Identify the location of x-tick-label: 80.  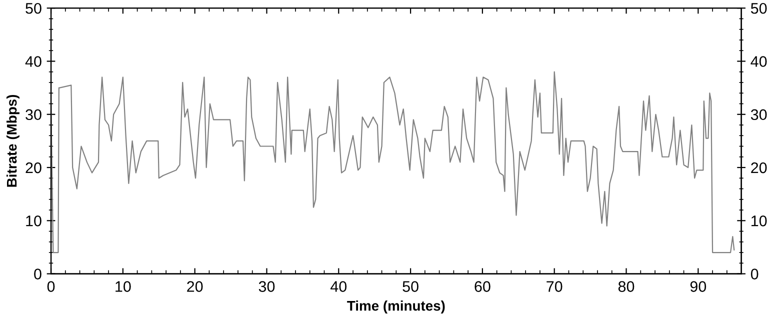
(626, 286).